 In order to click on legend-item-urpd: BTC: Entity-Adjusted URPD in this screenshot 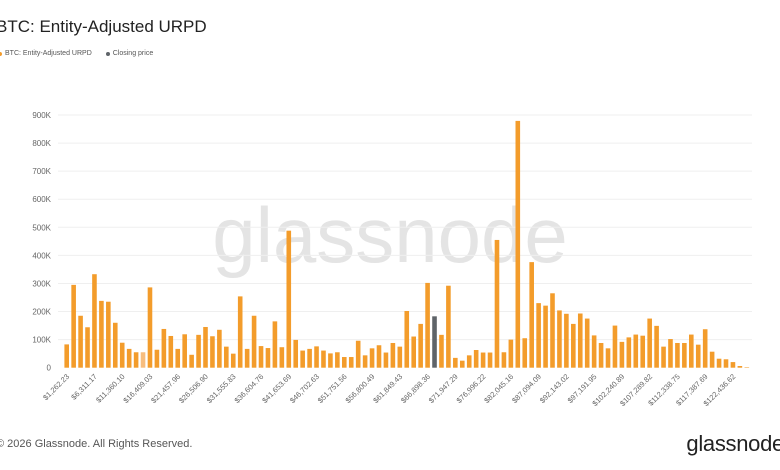, I will do `click(46, 53)`.